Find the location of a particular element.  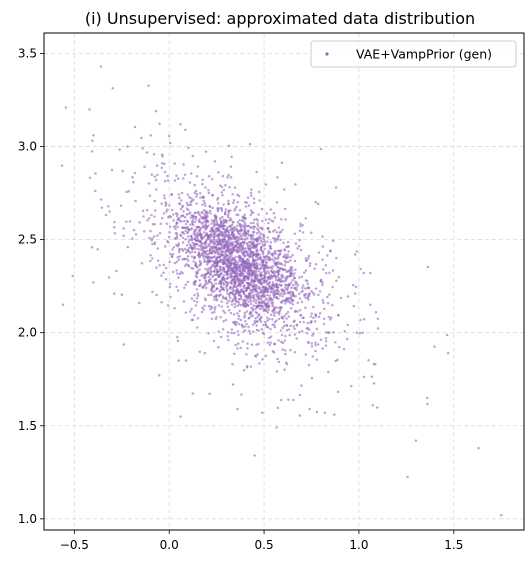

y-tick-label: 1.0 is located at coordinates (27, 519).